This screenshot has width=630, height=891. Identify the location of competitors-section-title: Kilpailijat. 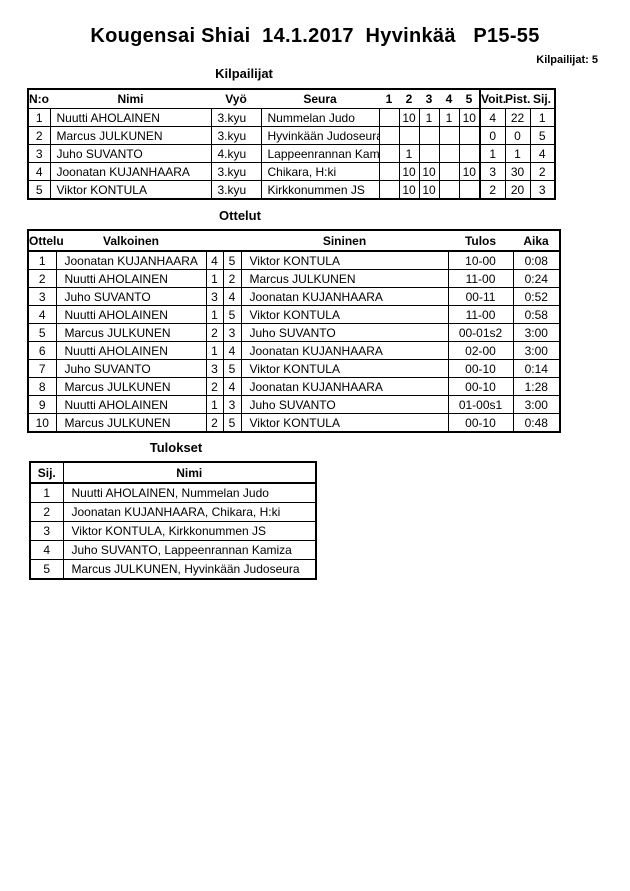
(244, 73).